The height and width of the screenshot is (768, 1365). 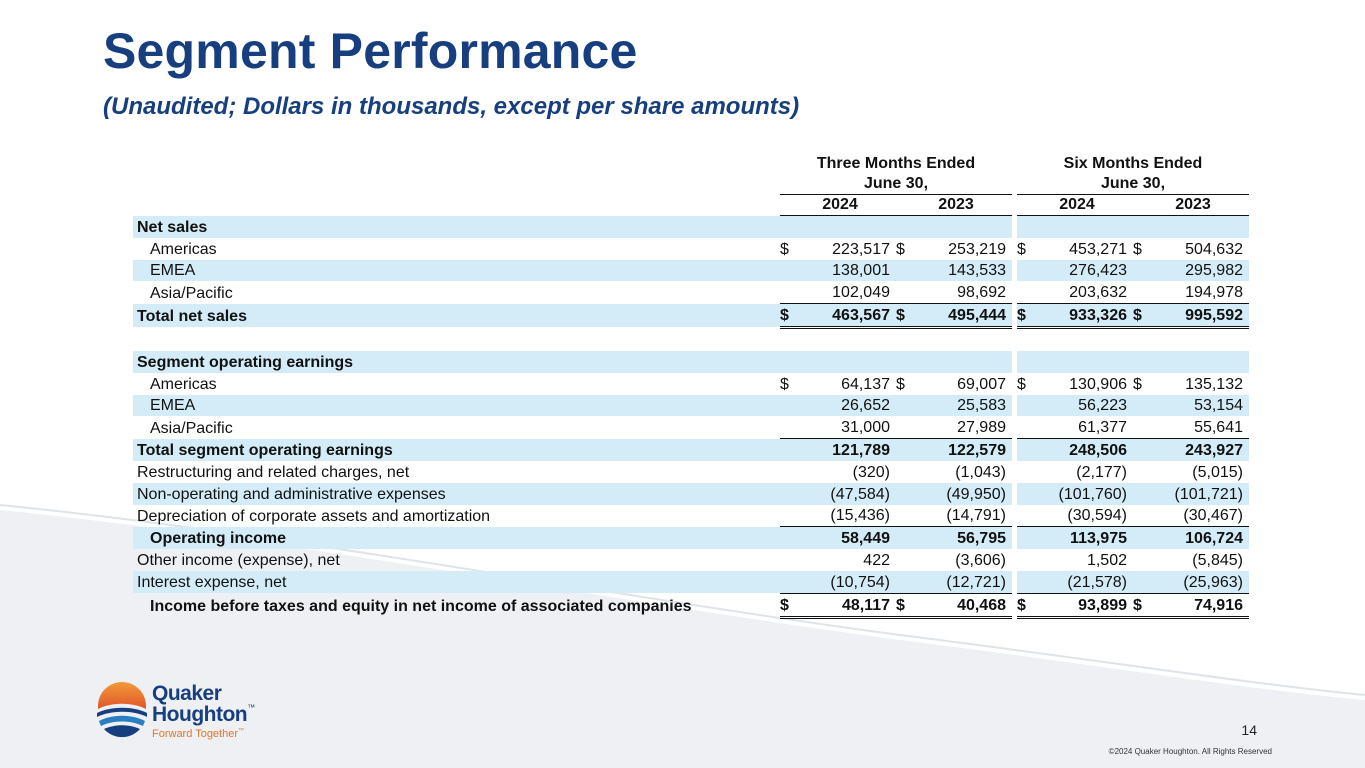 I want to click on cell-value: (101,760), so click(x=1081, y=493).